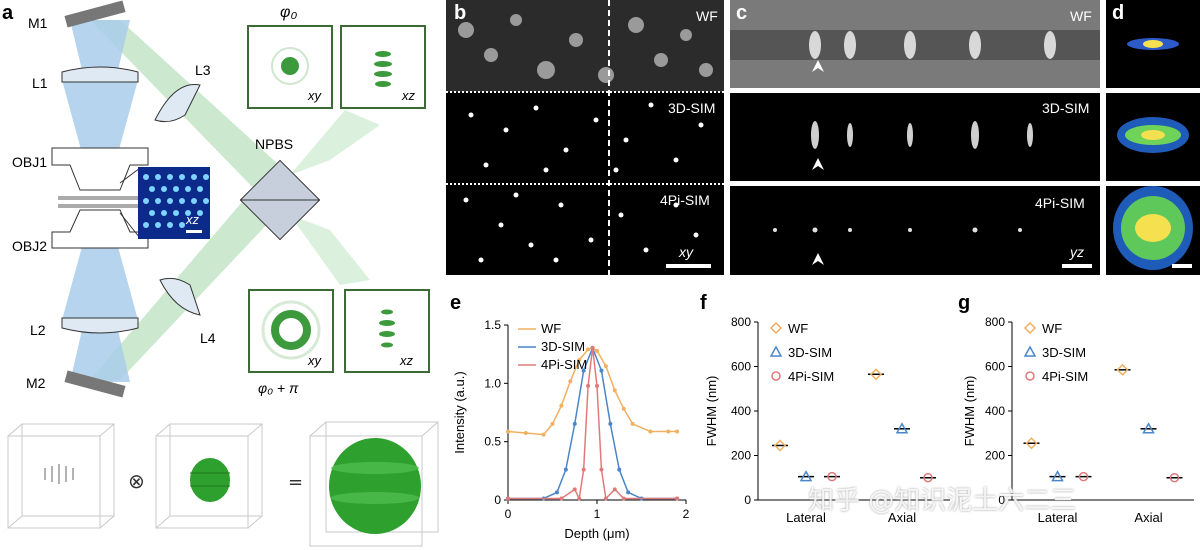 The height and width of the screenshot is (550, 1200). What do you see at coordinates (278, 388) in the screenshot?
I see `phase-bottom-label: φ₀ + π` at bounding box center [278, 388].